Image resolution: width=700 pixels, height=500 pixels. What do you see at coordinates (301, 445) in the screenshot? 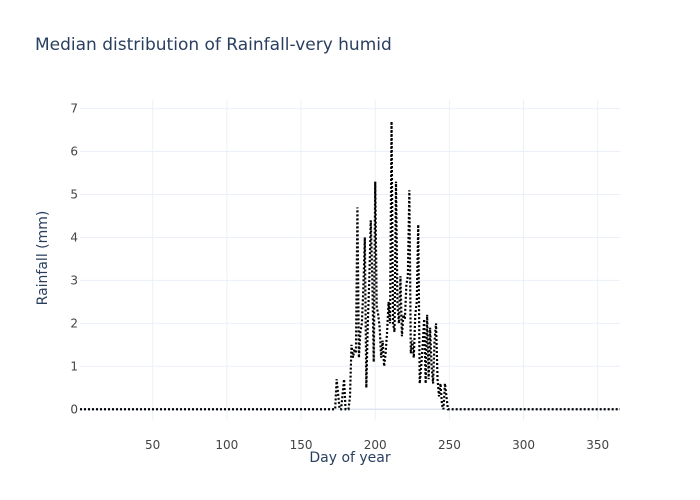
I see `x-tick-label: 150` at bounding box center [301, 445].